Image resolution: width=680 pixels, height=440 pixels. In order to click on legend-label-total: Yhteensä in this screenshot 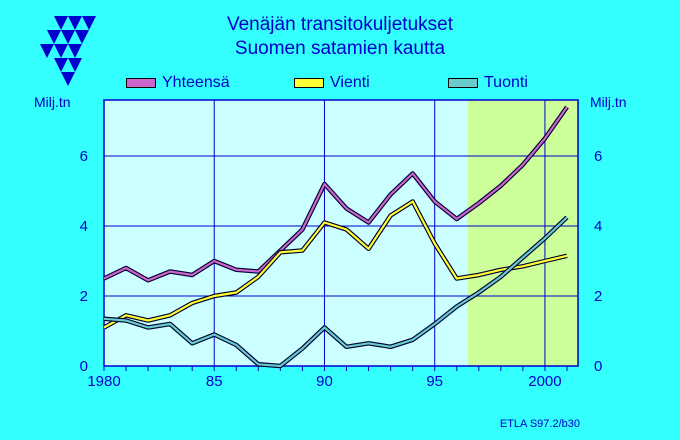, I will do `click(196, 82)`.